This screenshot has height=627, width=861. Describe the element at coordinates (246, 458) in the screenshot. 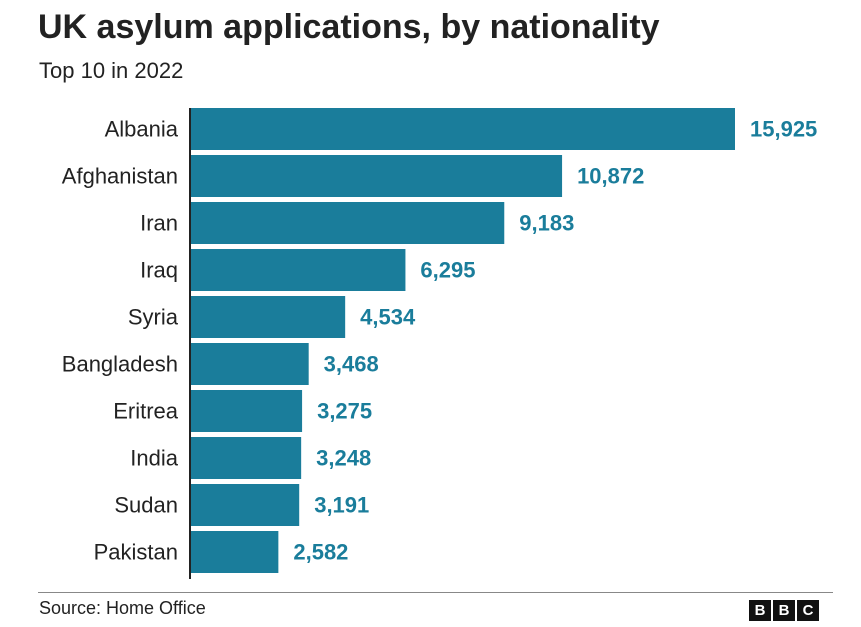

I see `bar-india` at that location.